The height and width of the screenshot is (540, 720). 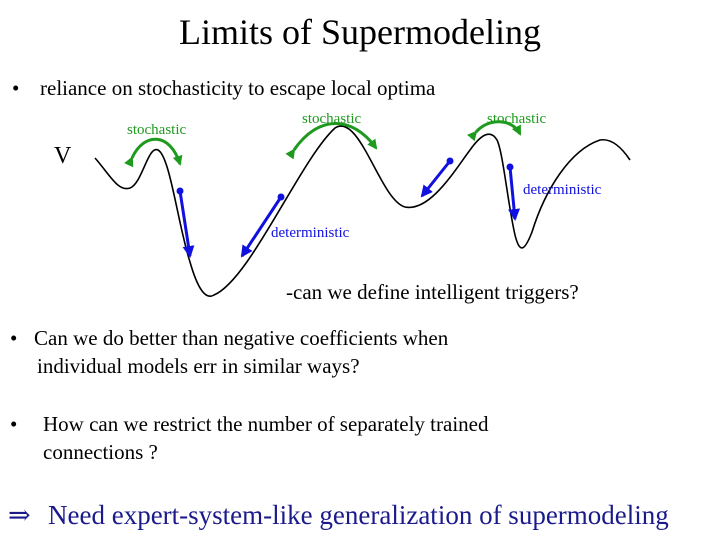 I want to click on slide-title: Limits of Supermodeling, so click(x=360, y=32).